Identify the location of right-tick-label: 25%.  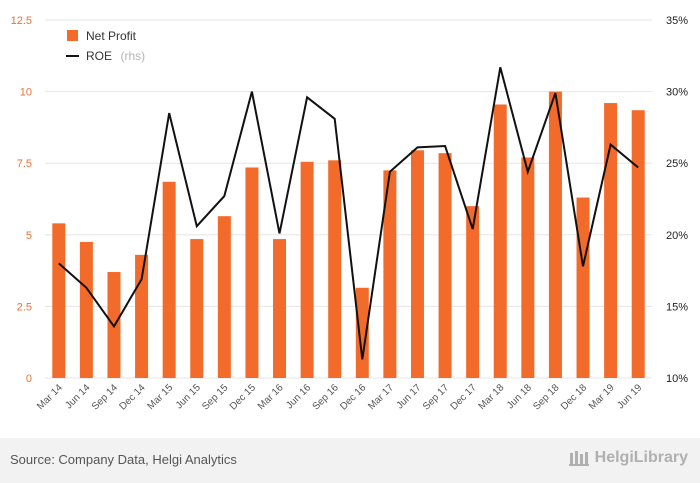
(677, 164).